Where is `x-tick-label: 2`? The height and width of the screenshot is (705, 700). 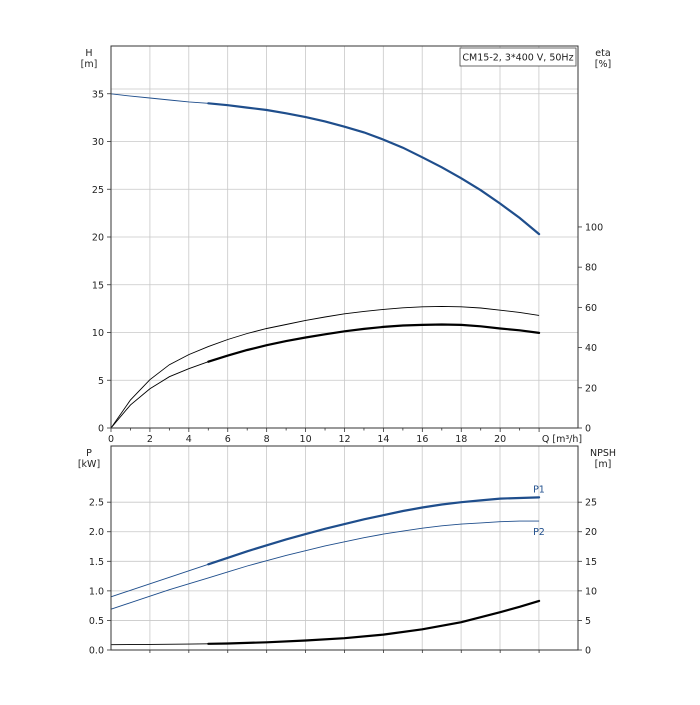 x-tick-label: 2 is located at coordinates (150, 439).